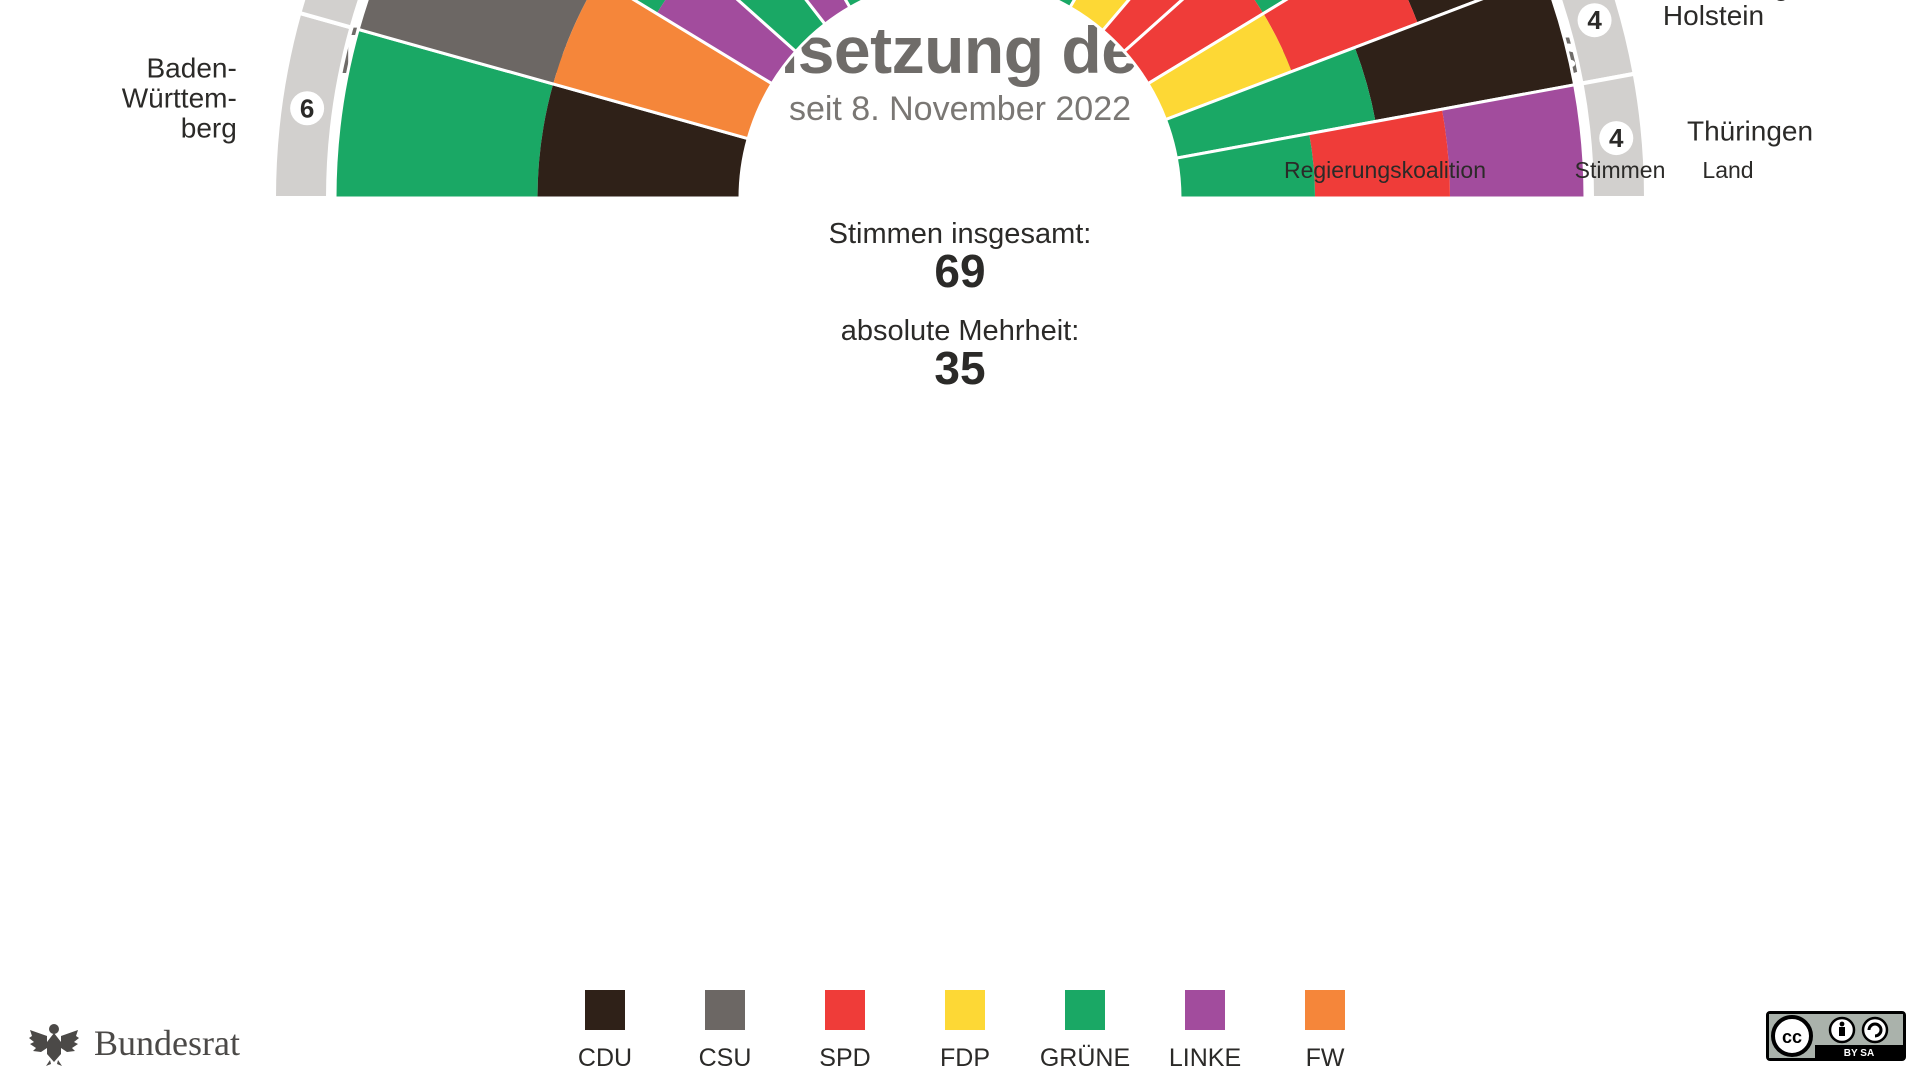 The image size is (1920, 1083). I want to click on legend-item-linke: LINKE, so click(1205, 1031).